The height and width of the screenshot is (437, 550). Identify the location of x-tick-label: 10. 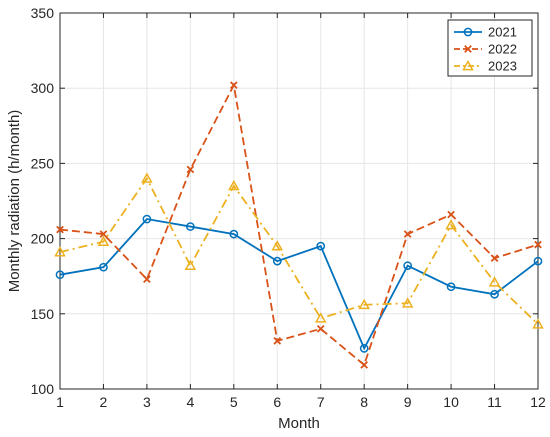
(451, 402).